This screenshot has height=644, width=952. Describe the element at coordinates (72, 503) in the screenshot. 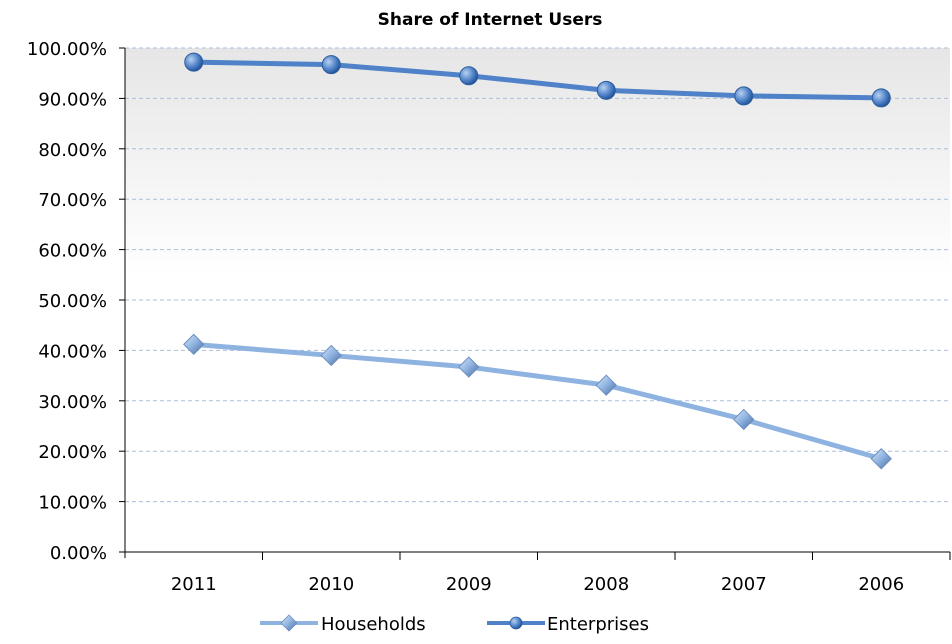

I see `y-tick-label: 10.00%` at that location.